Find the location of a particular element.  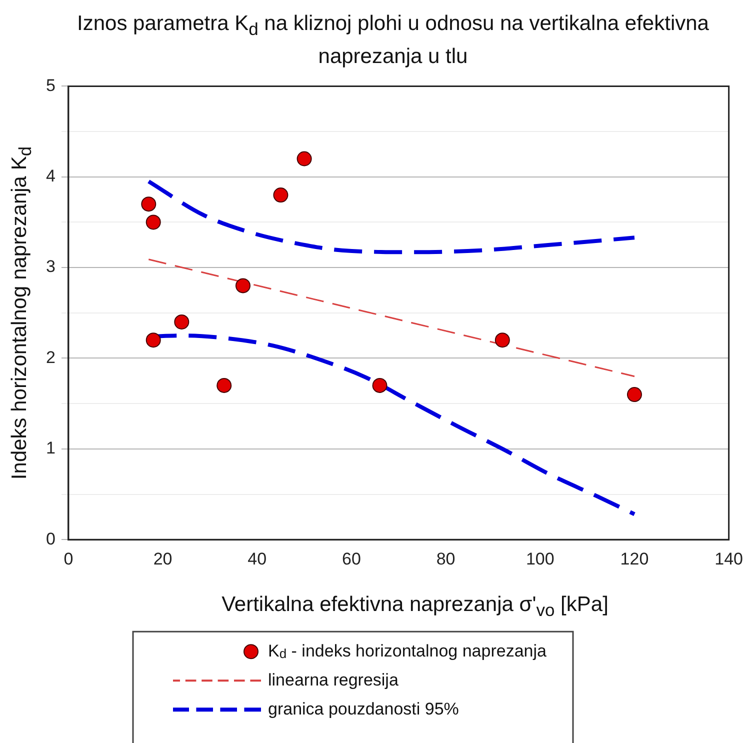

y-tick-label: 3 is located at coordinates (51, 266).